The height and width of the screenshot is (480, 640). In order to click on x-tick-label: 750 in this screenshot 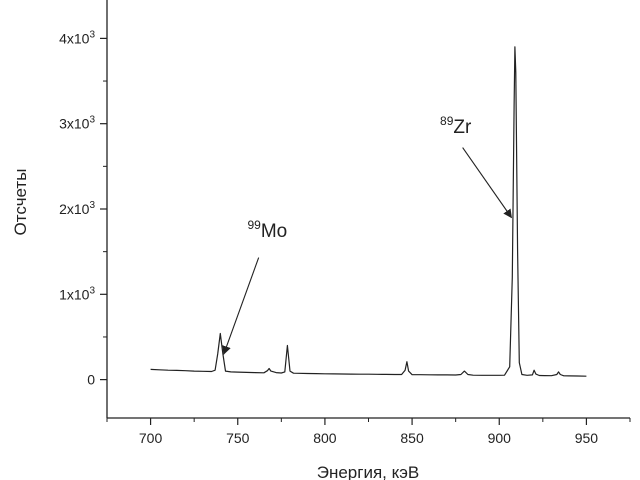, I will do `click(238, 438)`.